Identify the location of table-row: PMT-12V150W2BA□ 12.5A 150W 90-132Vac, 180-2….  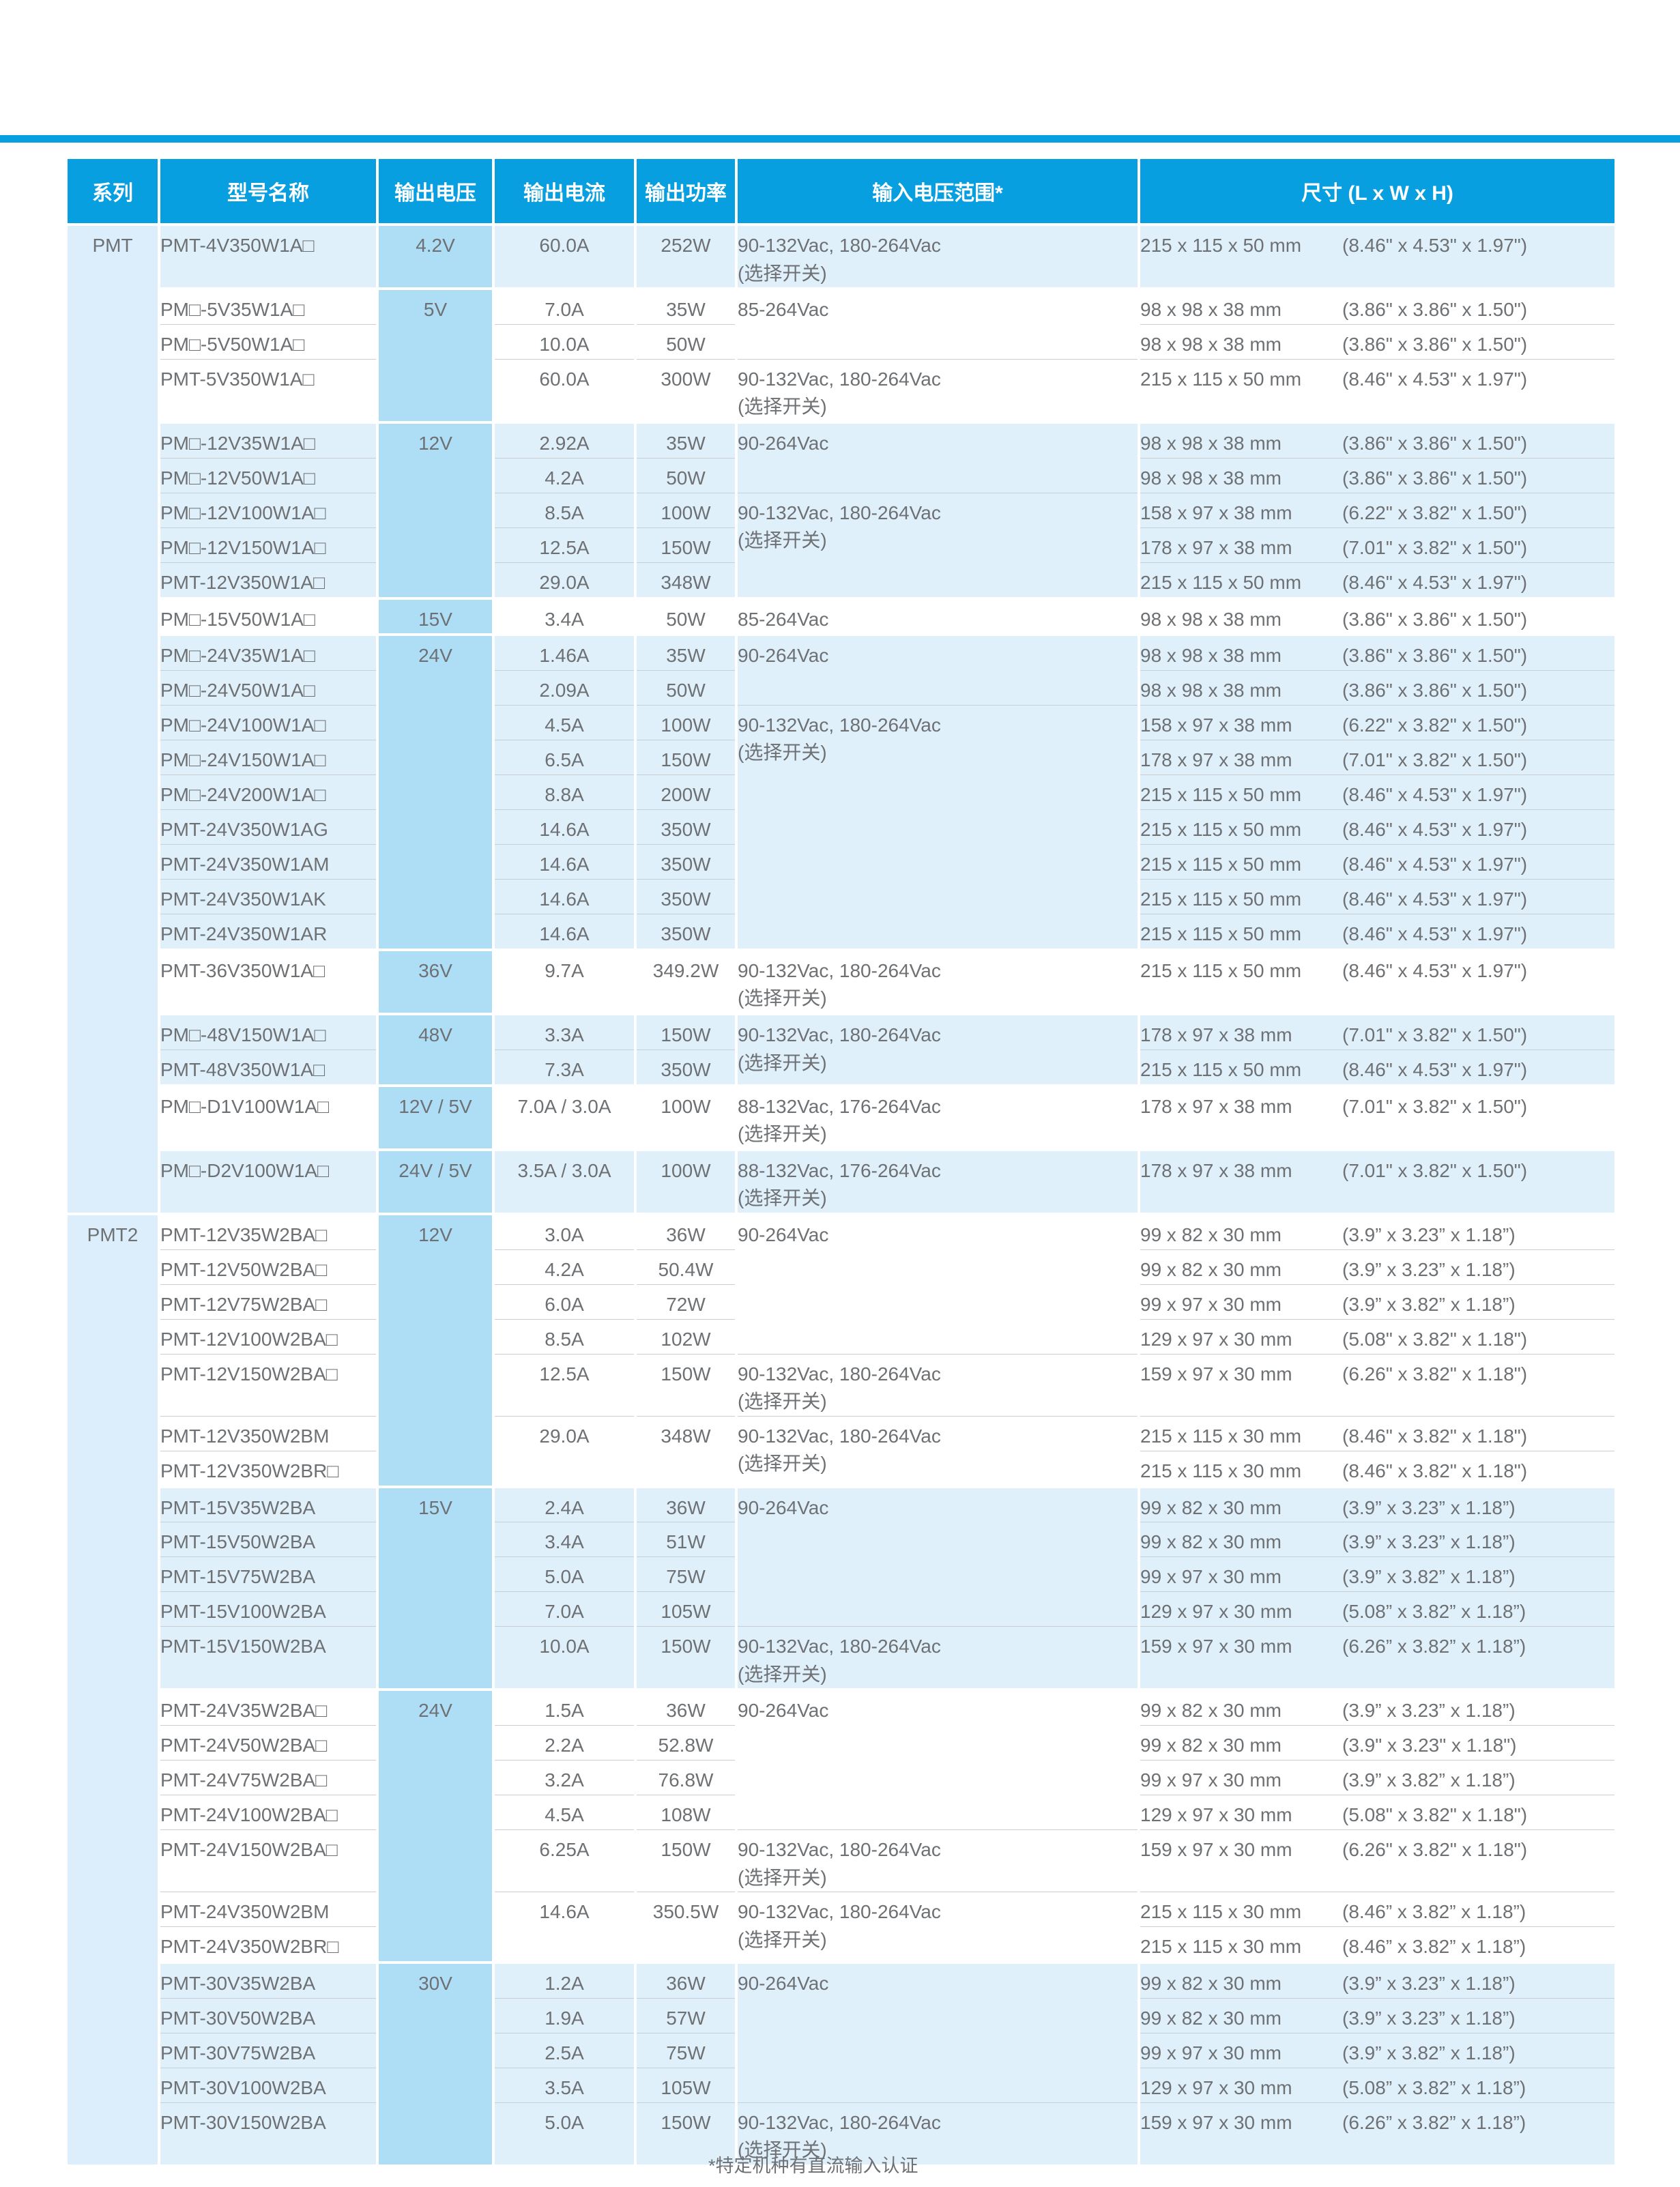
(841, 1384).